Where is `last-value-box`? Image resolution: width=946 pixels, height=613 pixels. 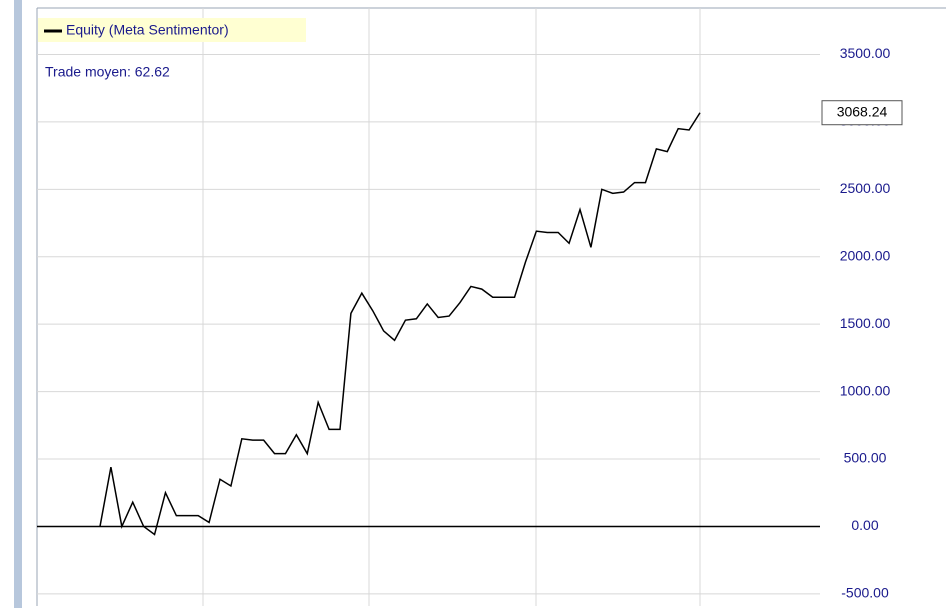 last-value-box is located at coordinates (862, 113).